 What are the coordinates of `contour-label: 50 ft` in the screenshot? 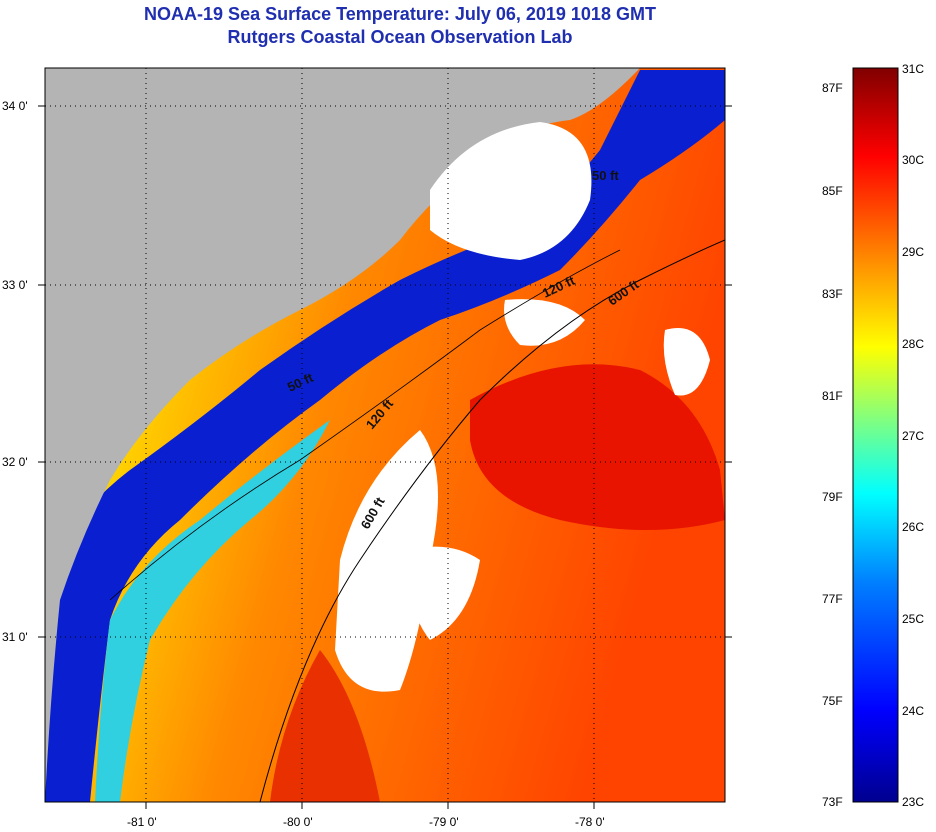 It's located at (605, 175).